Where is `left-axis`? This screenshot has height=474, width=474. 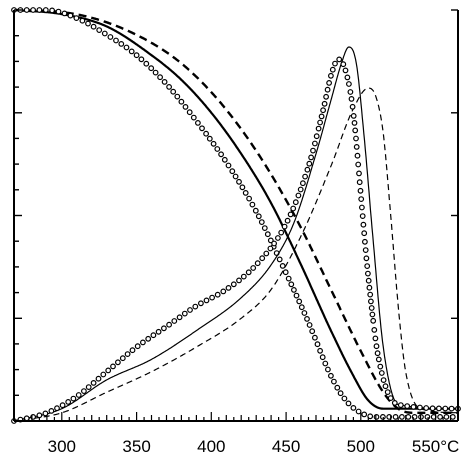
left-axis is located at coordinates (17, 215).